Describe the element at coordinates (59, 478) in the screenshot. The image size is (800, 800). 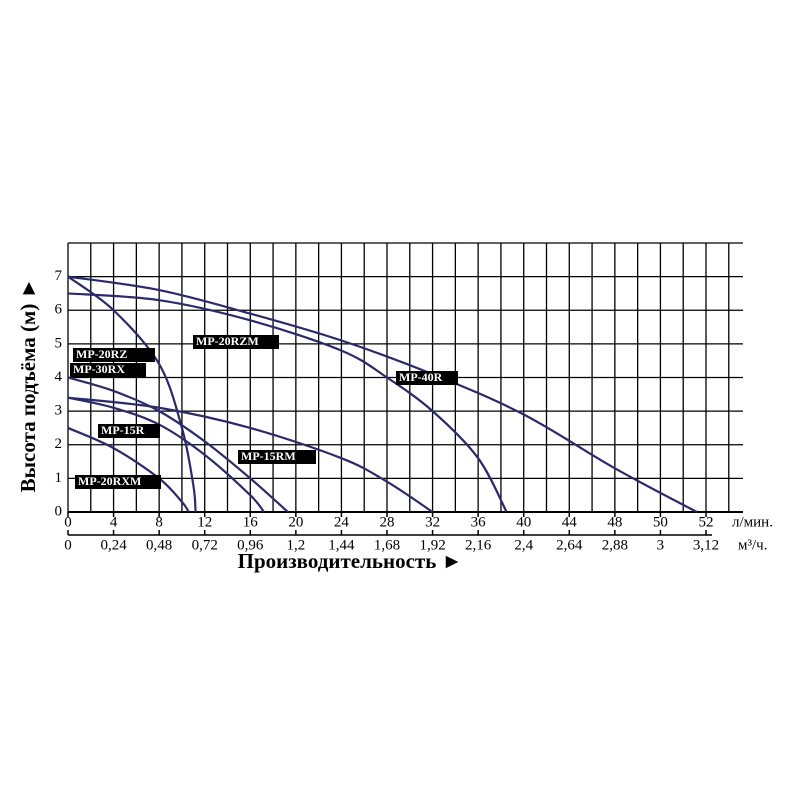
I see `y-tick-label: 1` at that location.